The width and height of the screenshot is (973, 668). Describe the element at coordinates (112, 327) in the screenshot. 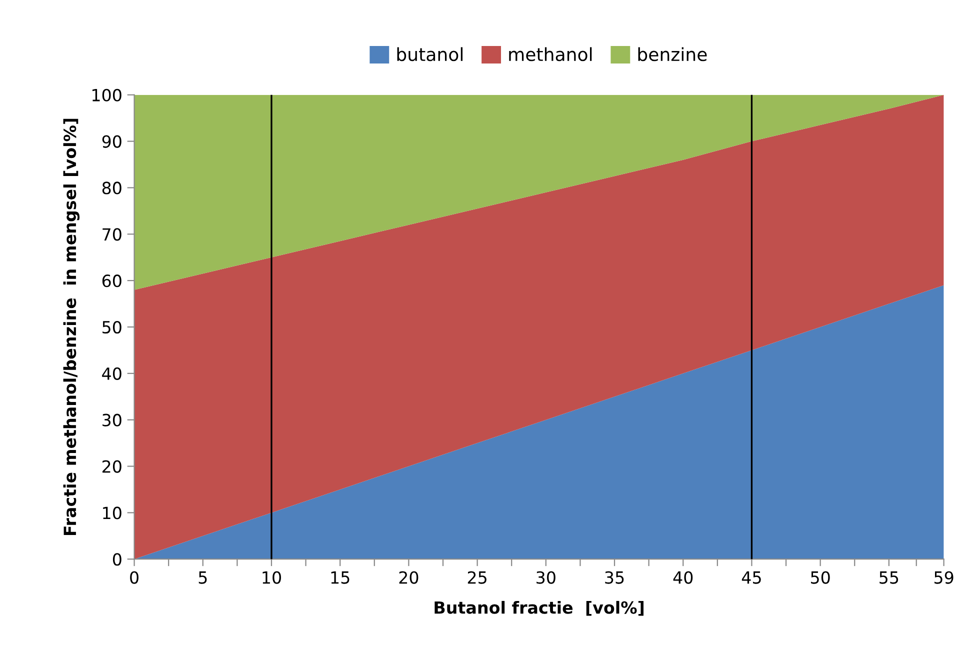

I see `y-tick-label: 50` at that location.